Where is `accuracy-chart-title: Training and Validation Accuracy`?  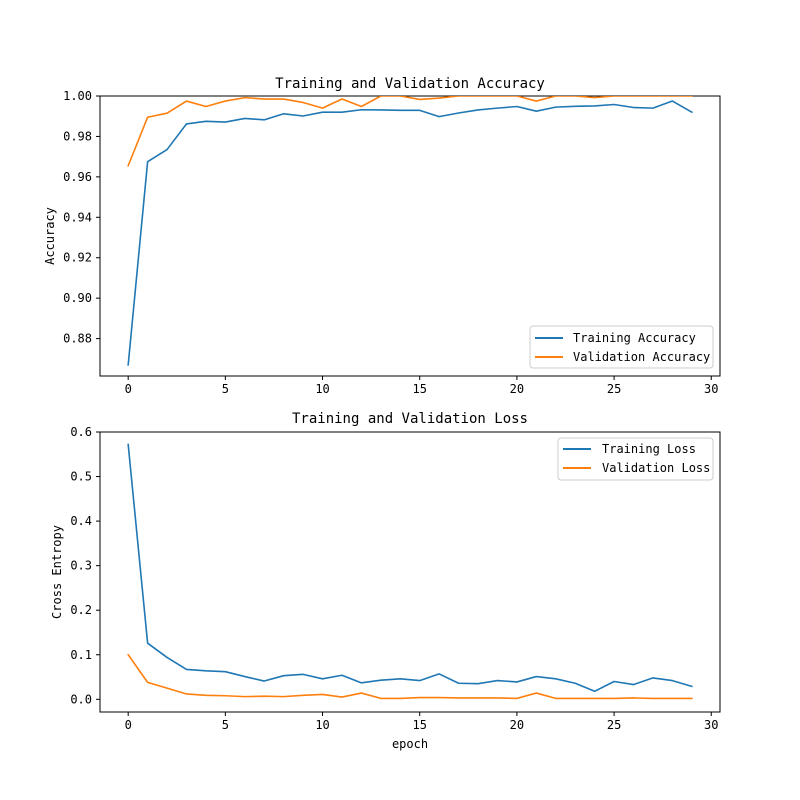 accuracy-chart-title: Training and Validation Accuracy is located at coordinates (410, 84).